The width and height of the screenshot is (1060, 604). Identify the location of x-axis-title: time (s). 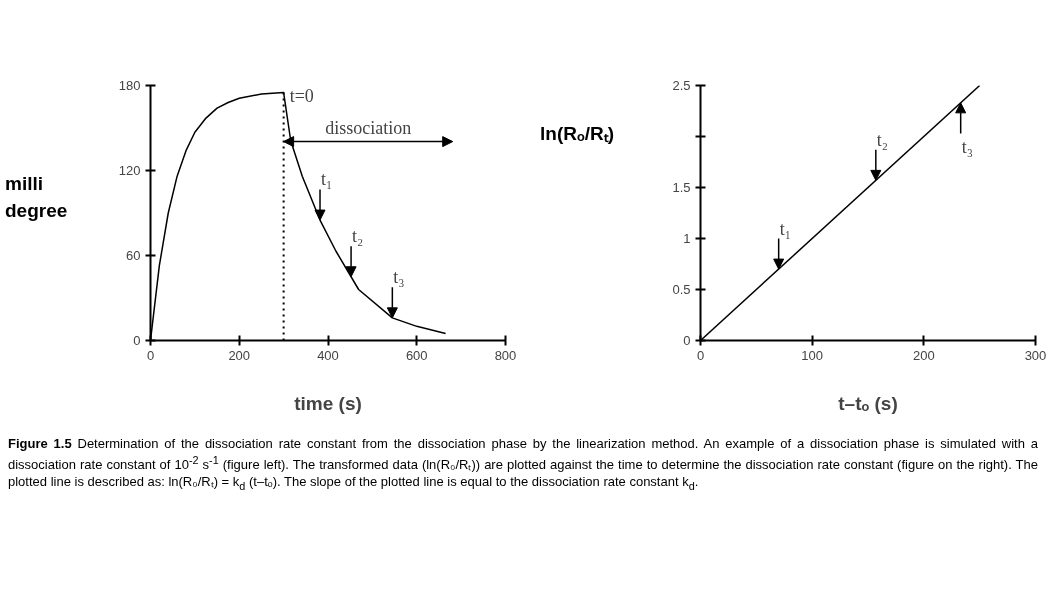
(328, 403).